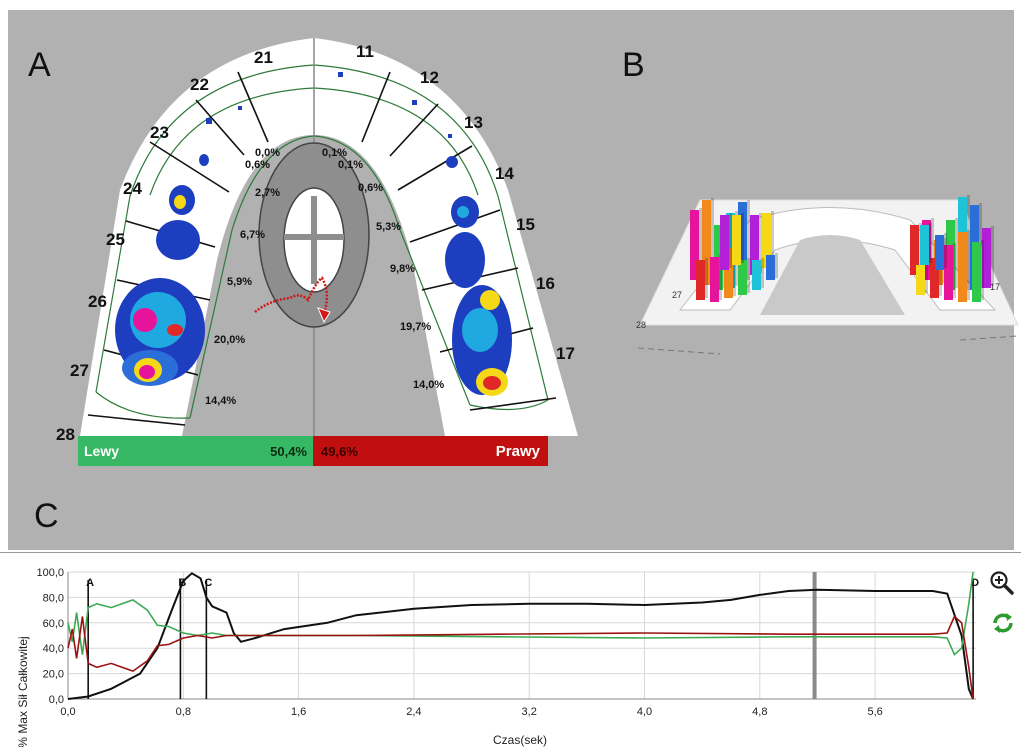 The width and height of the screenshot is (1021, 747). What do you see at coordinates (509, 405) in the screenshot?
I see `arch-right-end-contour` at bounding box center [509, 405].